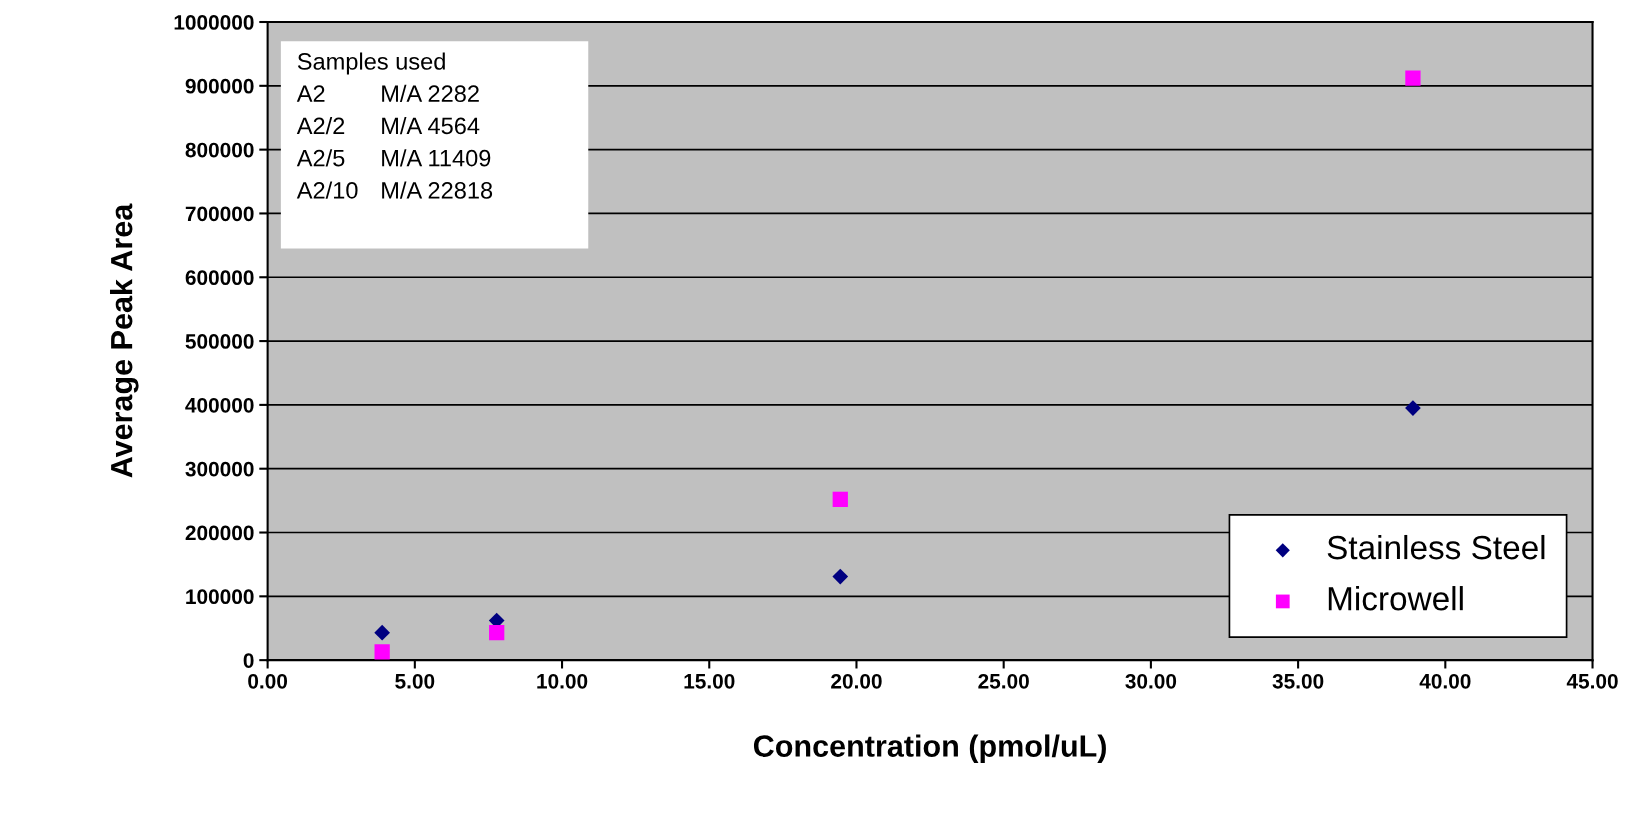 This screenshot has width=1652, height=815. Describe the element at coordinates (709, 681) in the screenshot. I see `x-tick-label: 15.00` at that location.